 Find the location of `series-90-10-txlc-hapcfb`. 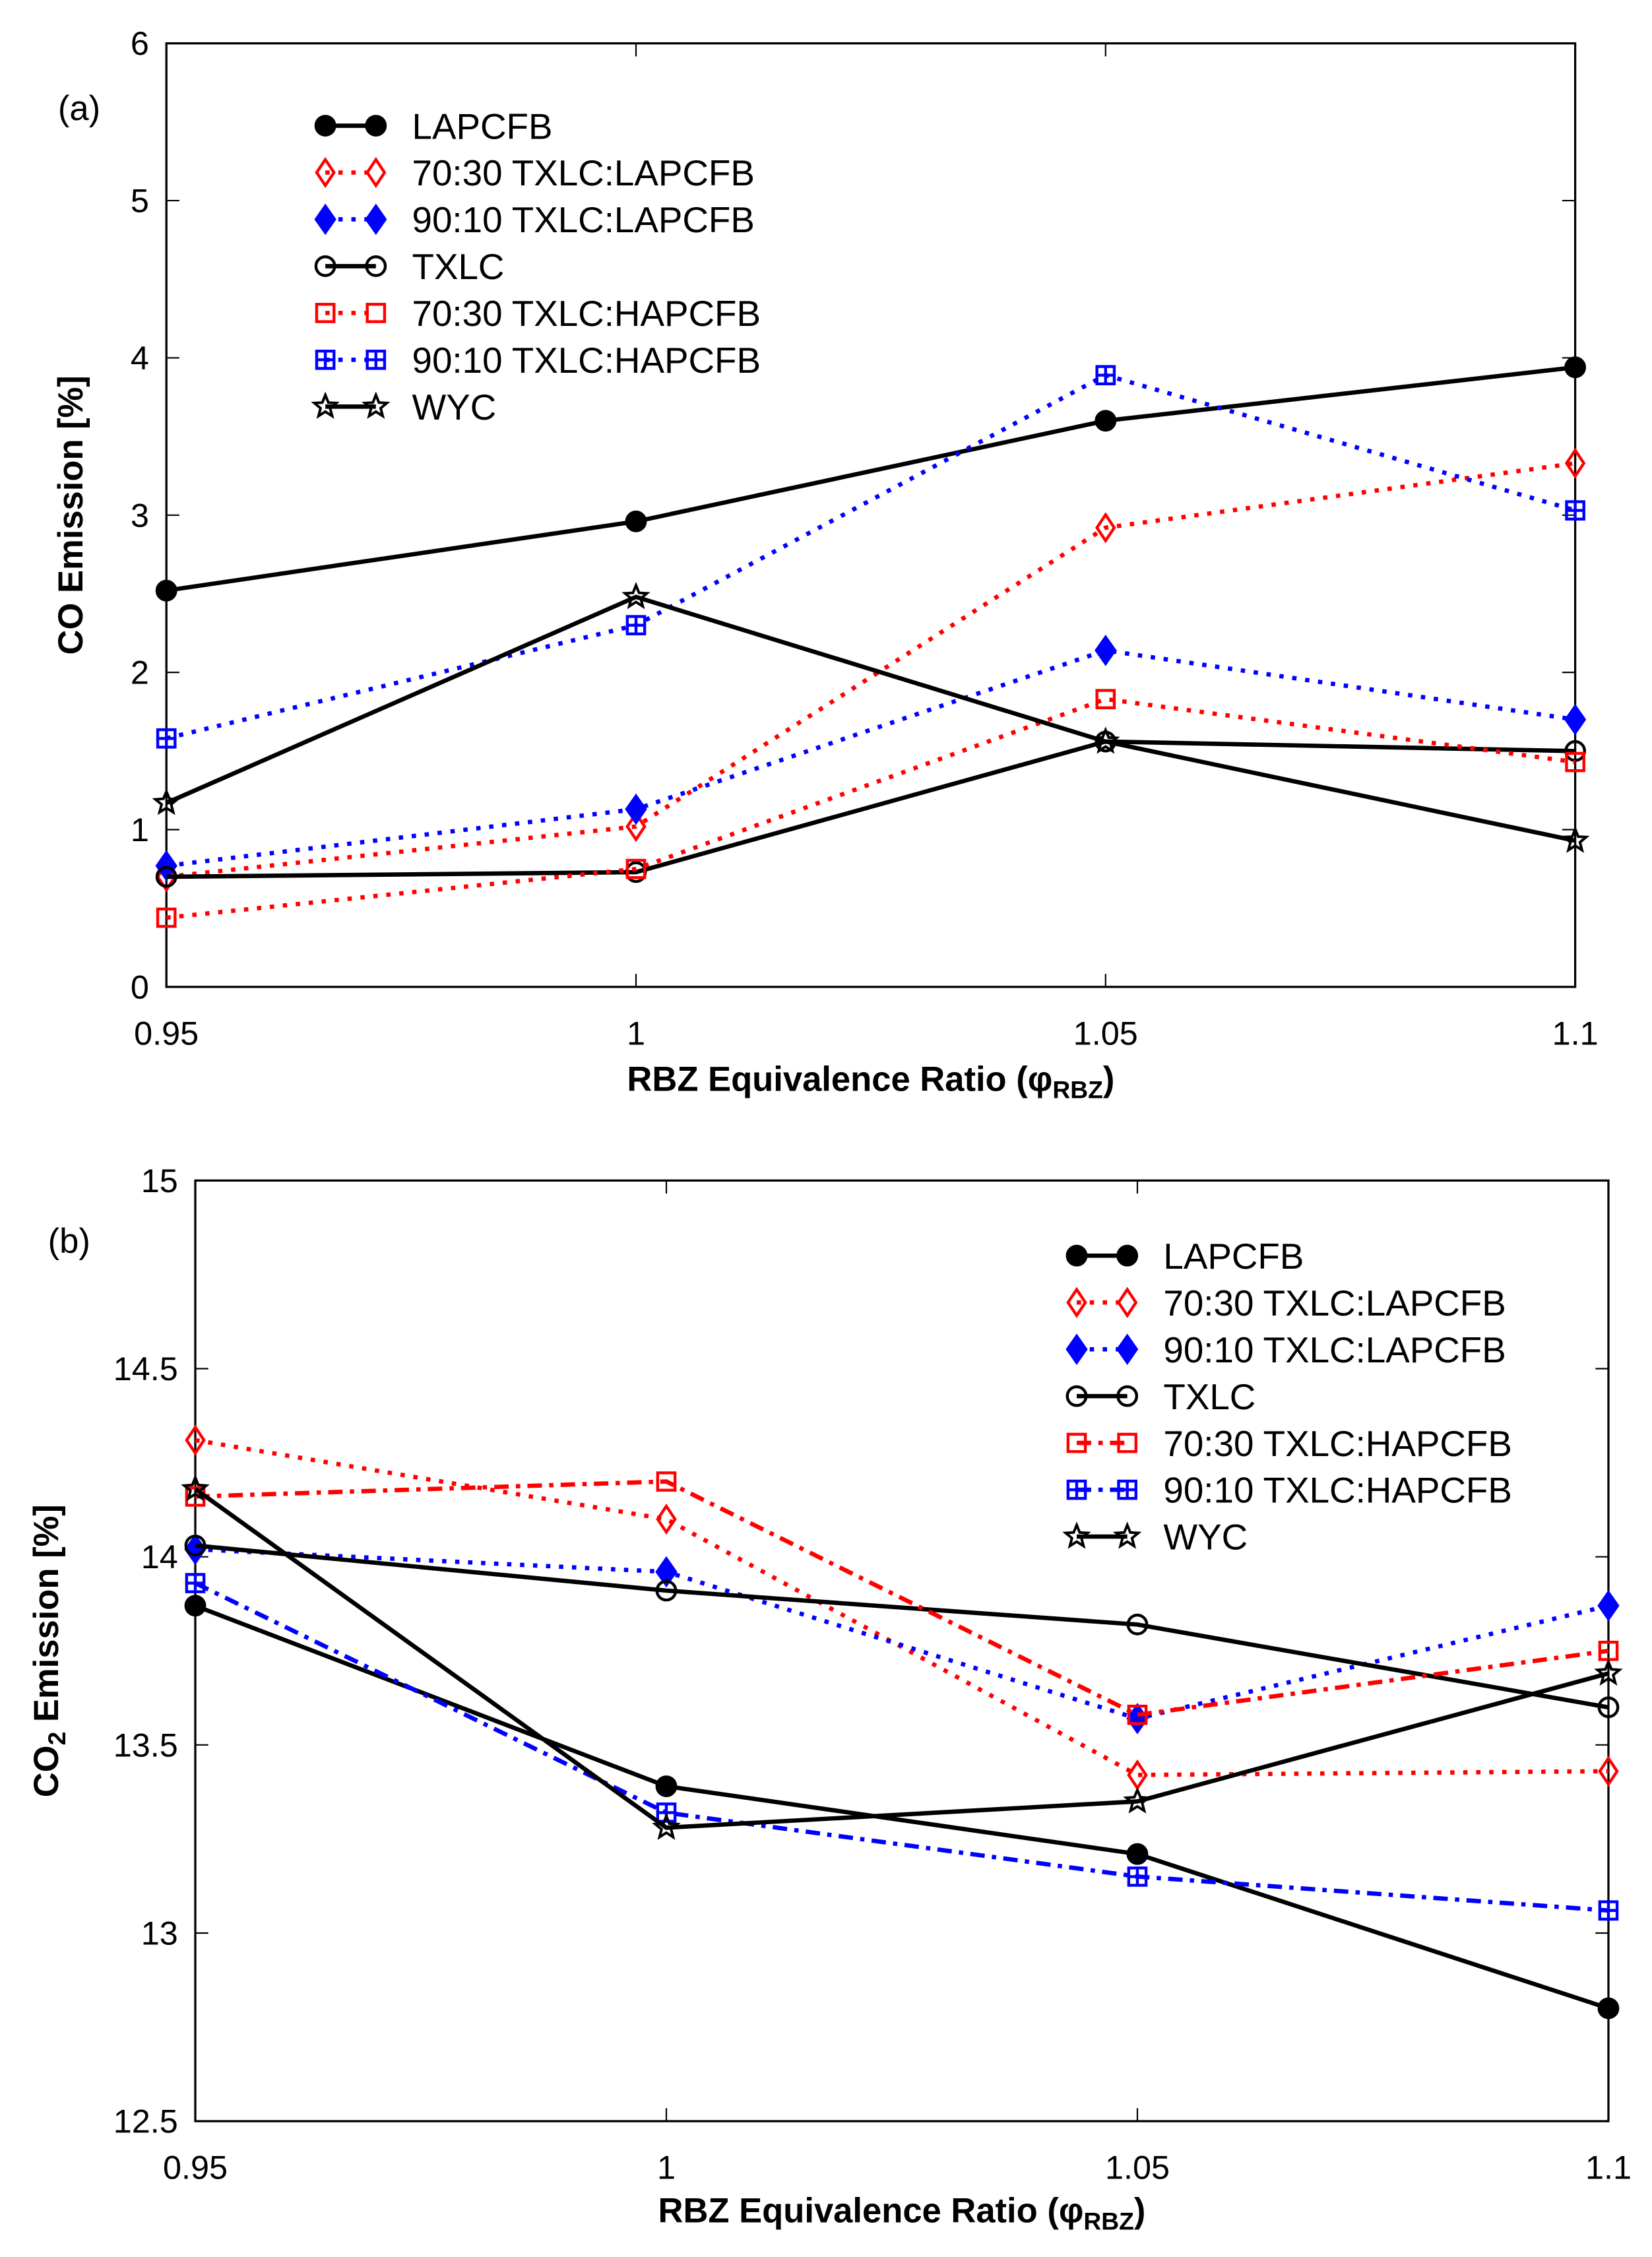

series-90-10-txlc-hapcfb is located at coordinates (902, 1747).